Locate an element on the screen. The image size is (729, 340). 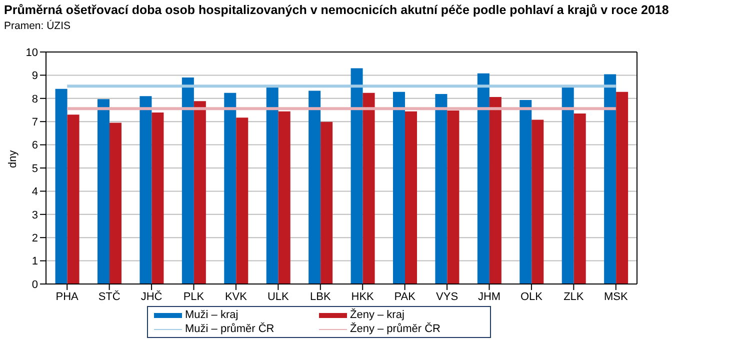
x-tick-label: ZLK is located at coordinates (574, 296).